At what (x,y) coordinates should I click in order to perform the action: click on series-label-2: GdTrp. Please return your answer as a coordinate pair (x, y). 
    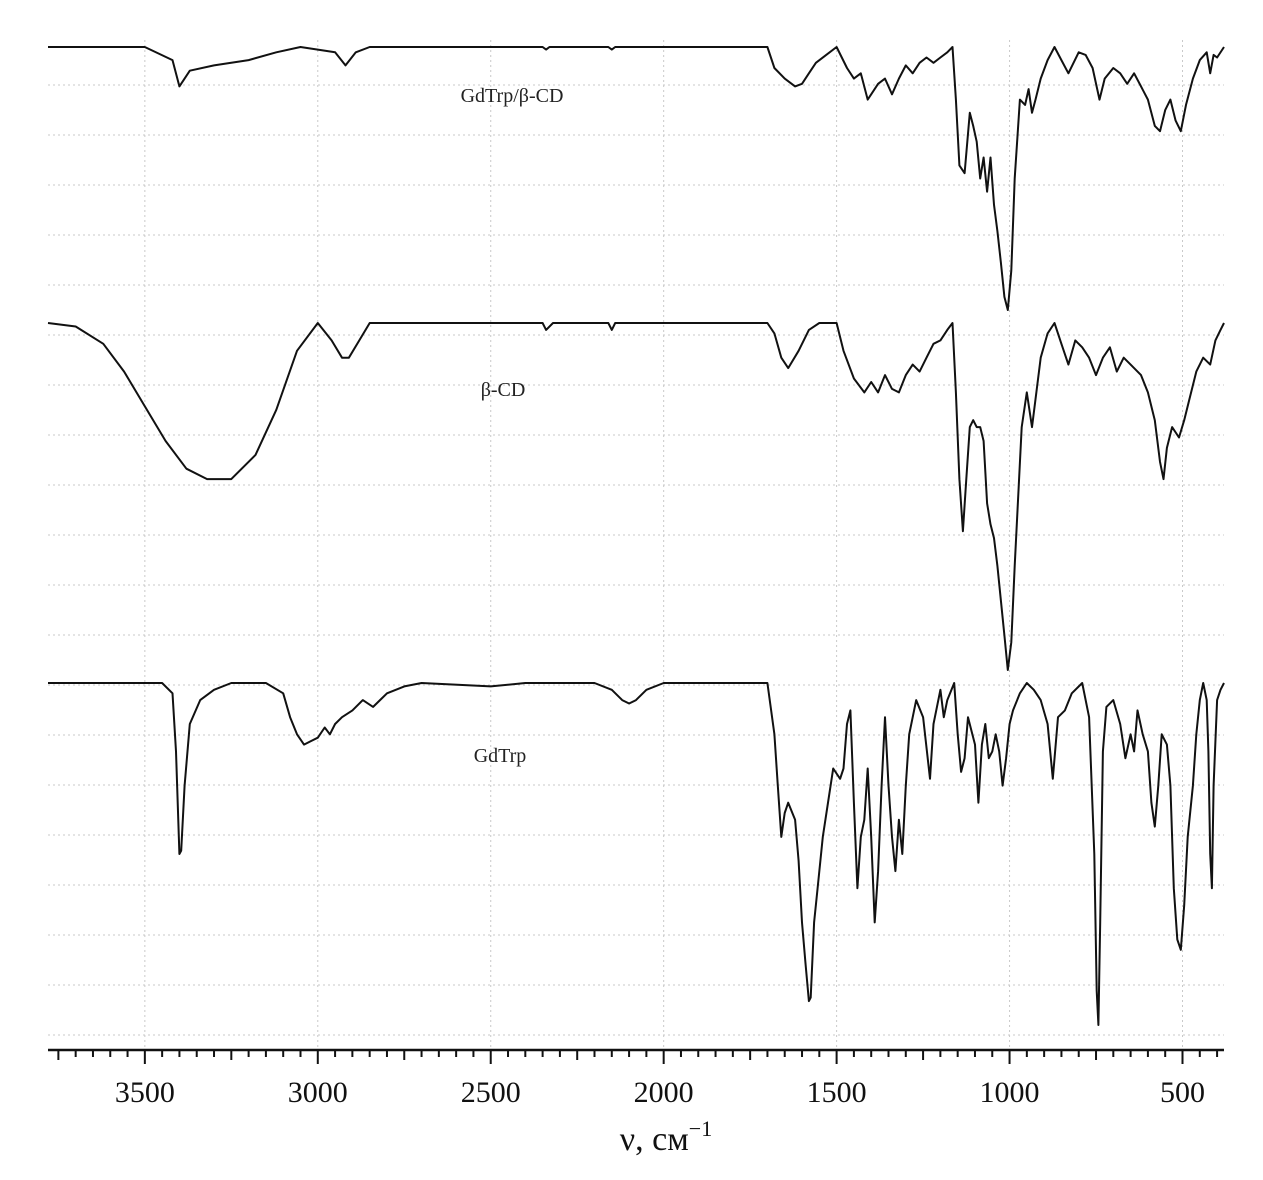
    Looking at the image, I should click on (500, 756).